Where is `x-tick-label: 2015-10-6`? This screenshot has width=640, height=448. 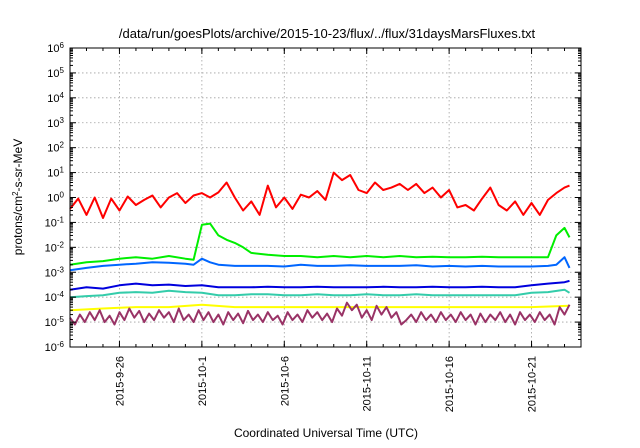
x-tick-label: 2015-10-6 is located at coordinates (285, 381).